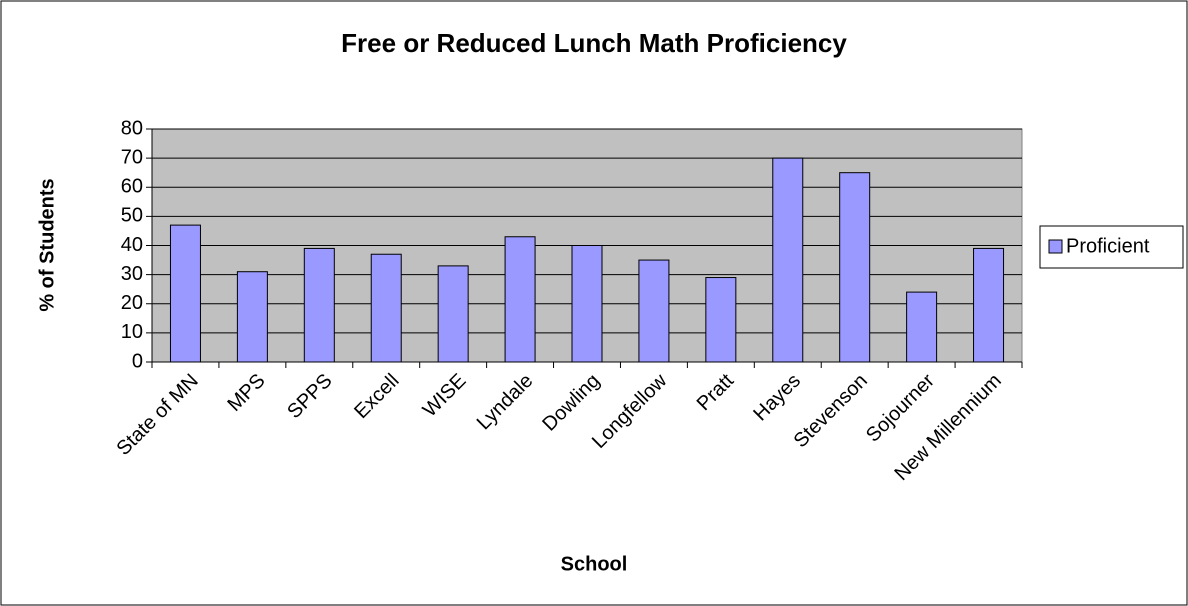 This screenshot has width=1188, height=606. What do you see at coordinates (132, 245) in the screenshot?
I see `y-tick-label: 40` at bounding box center [132, 245].